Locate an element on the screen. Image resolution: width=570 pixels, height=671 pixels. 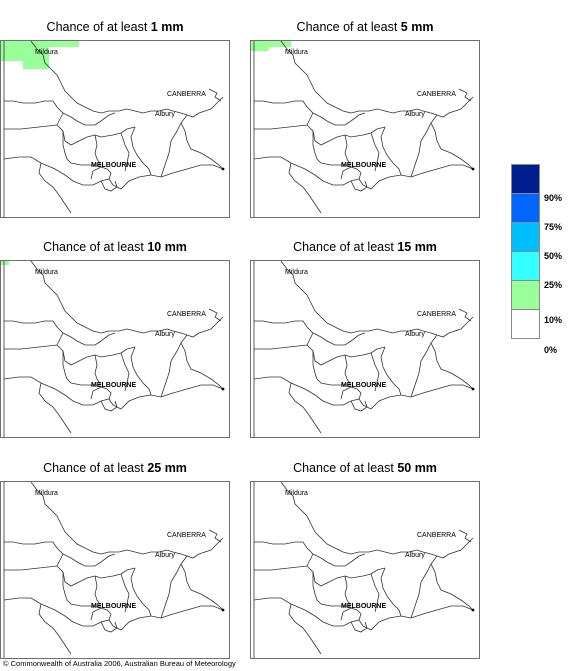
panel-title-amount: 15 mm is located at coordinates (417, 247).